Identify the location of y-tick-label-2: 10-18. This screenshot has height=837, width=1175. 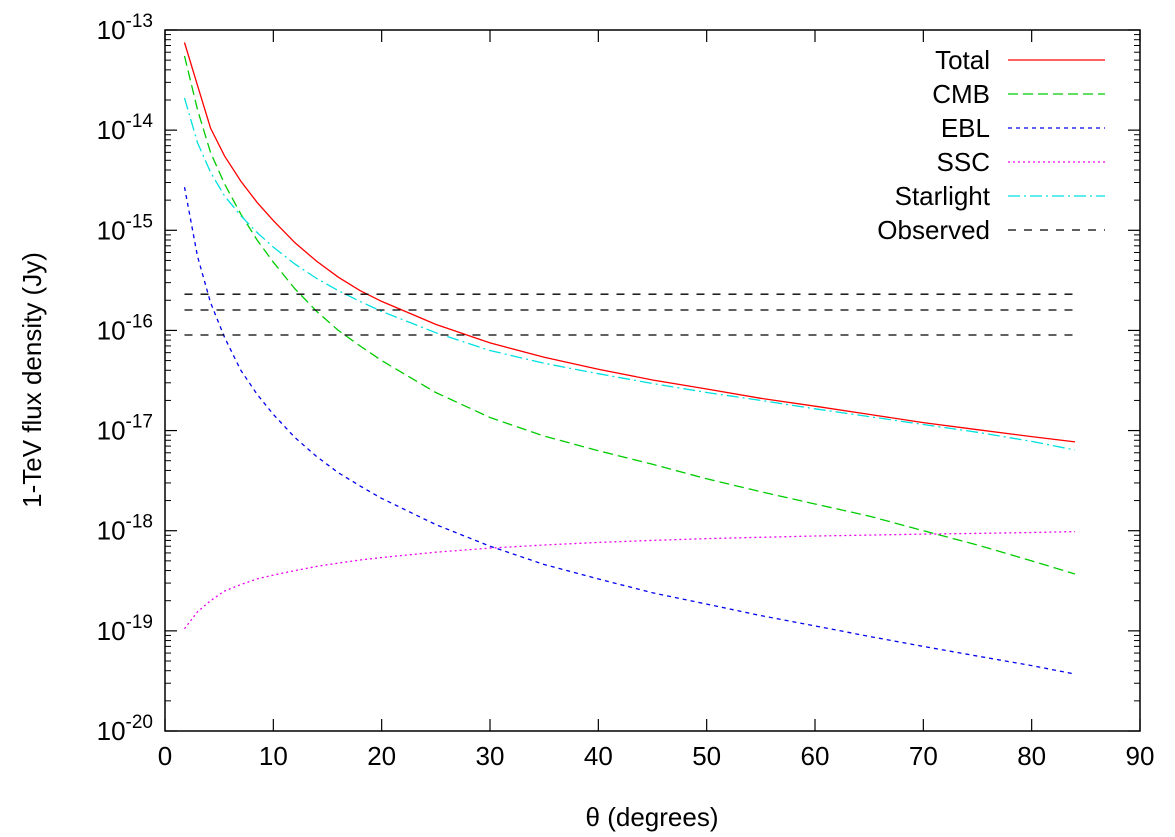
(125, 529).